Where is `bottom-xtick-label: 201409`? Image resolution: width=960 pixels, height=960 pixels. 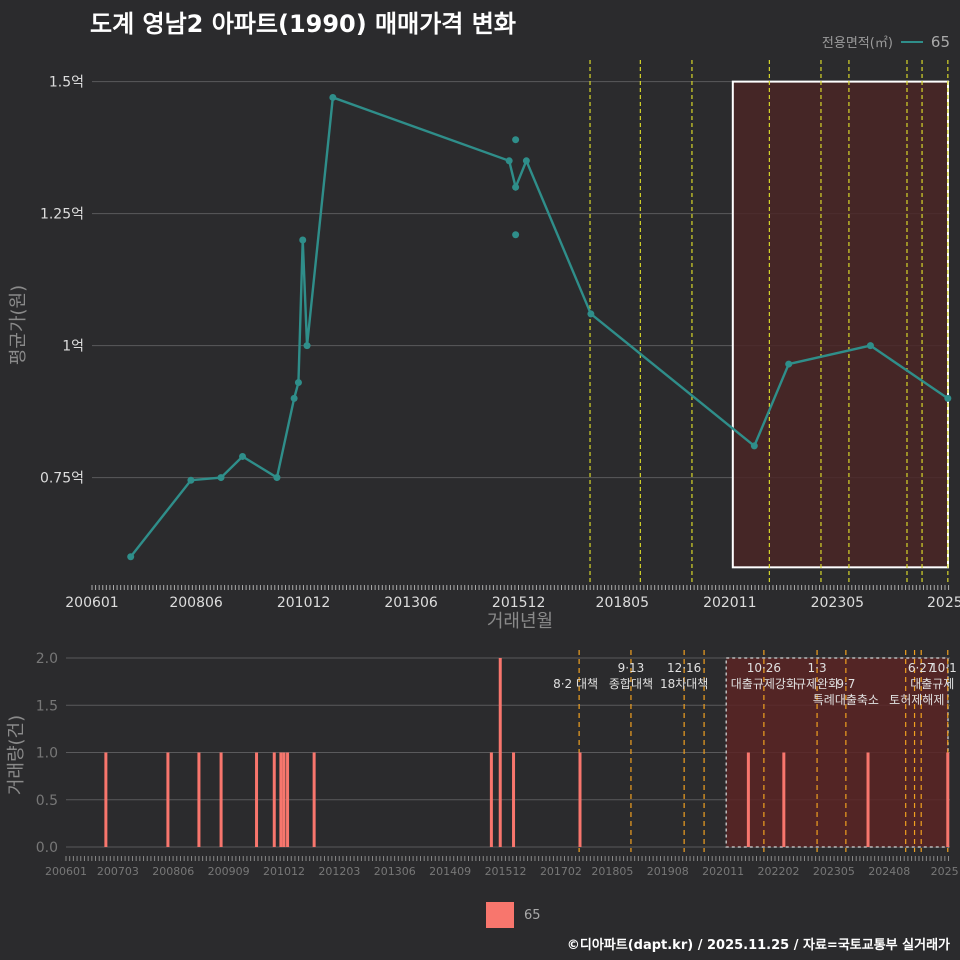
bottom-xtick-label: 201409 is located at coordinates (450, 871).